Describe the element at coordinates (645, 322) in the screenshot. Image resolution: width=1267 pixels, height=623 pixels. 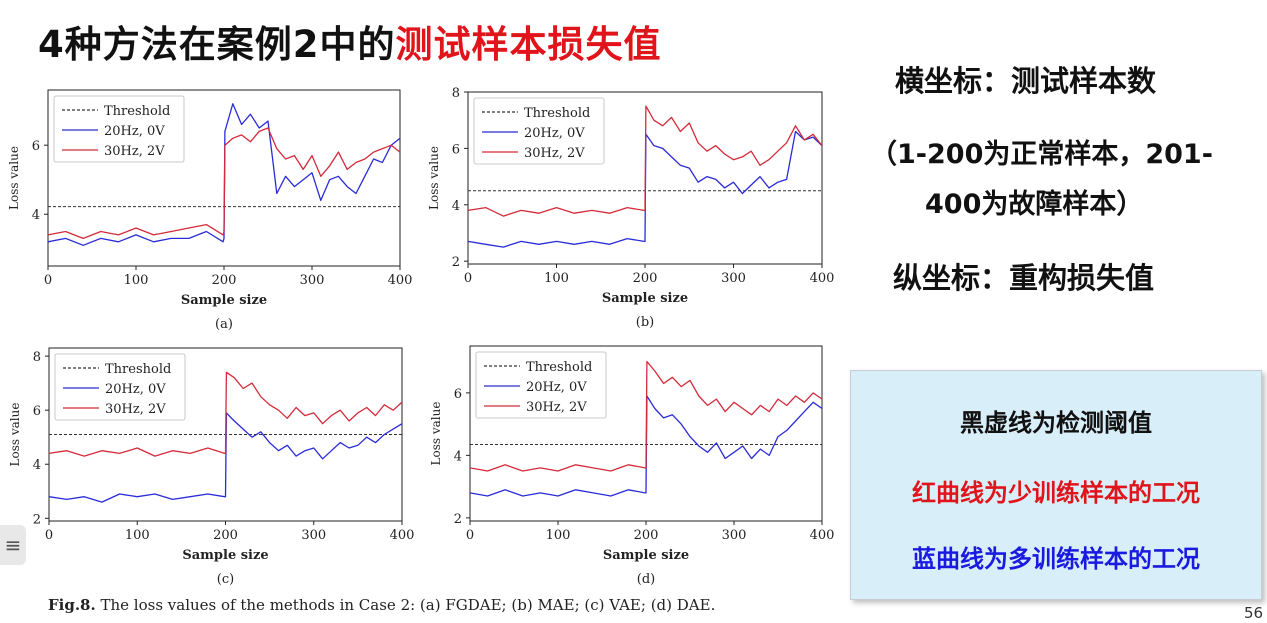
I see `panel-label: (b)` at that location.